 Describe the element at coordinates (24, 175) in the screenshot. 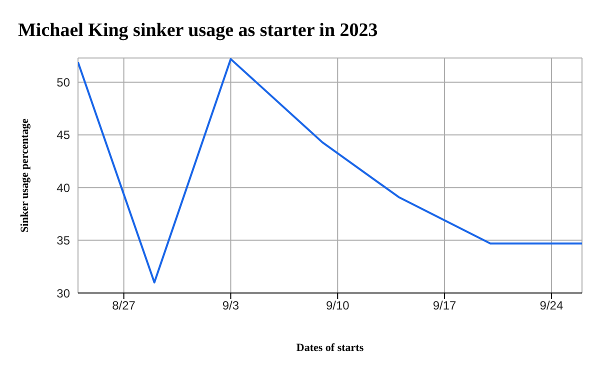

I see `y-axis-title: Sinker usage percentage` at that location.